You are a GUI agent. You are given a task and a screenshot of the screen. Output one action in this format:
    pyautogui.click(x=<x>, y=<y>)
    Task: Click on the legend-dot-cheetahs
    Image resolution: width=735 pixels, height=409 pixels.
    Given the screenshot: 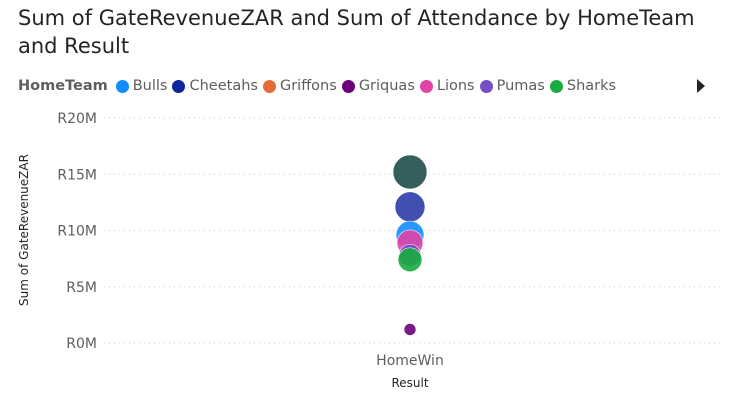 What is the action you would take?
    pyautogui.click(x=179, y=86)
    